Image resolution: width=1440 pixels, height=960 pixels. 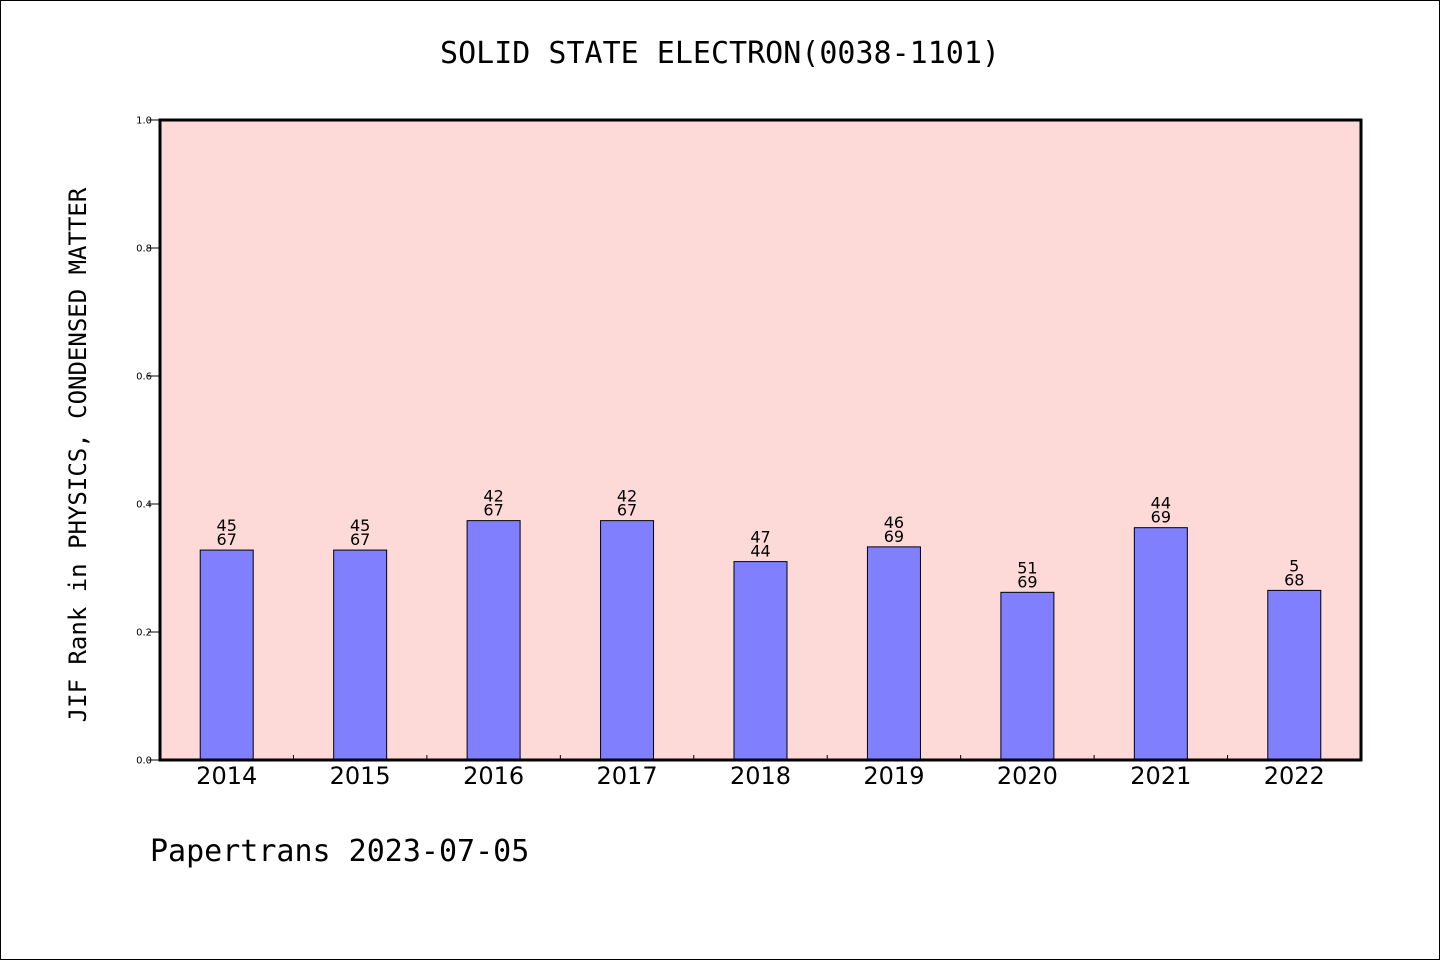 I want to click on x-tick-label: 2015, so click(x=360, y=776).